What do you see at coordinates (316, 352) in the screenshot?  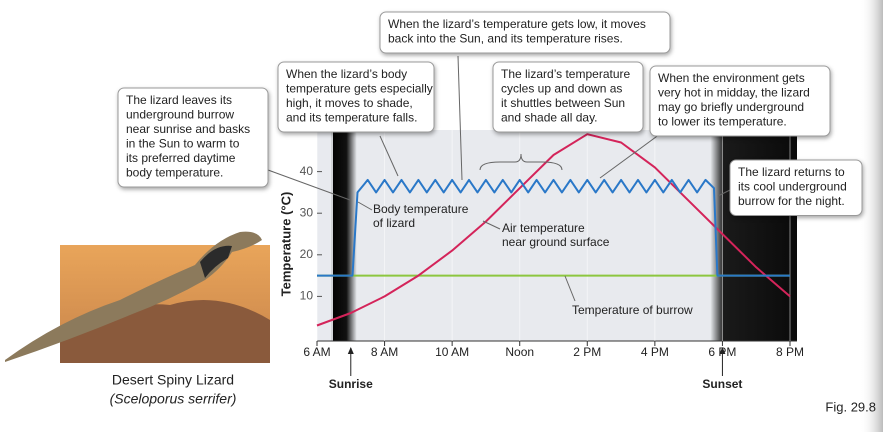 I see `x-tick-label: 6 AM` at bounding box center [316, 352].